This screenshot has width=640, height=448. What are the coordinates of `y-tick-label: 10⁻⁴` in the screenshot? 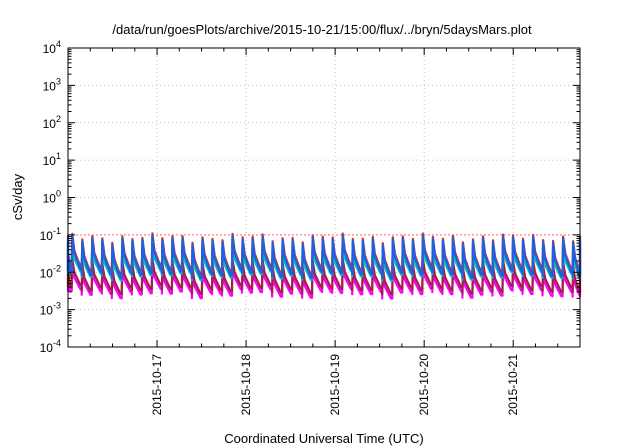 It's located at (50, 346).